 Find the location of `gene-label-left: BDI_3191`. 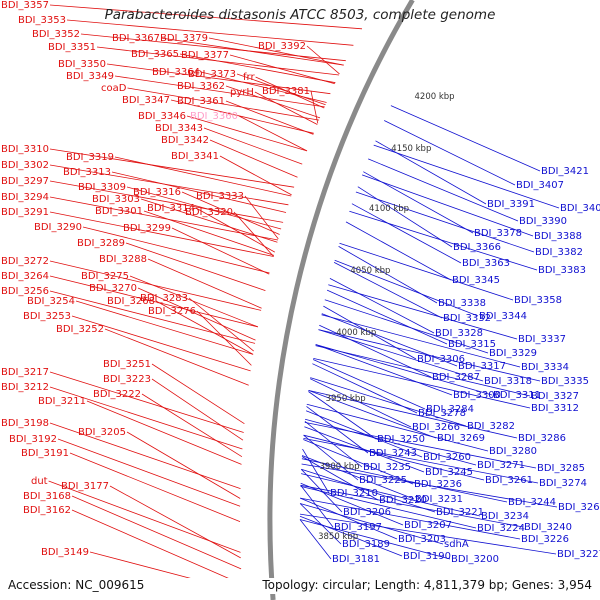

gene-label-left: BDI_3191 is located at coordinates (45, 453).